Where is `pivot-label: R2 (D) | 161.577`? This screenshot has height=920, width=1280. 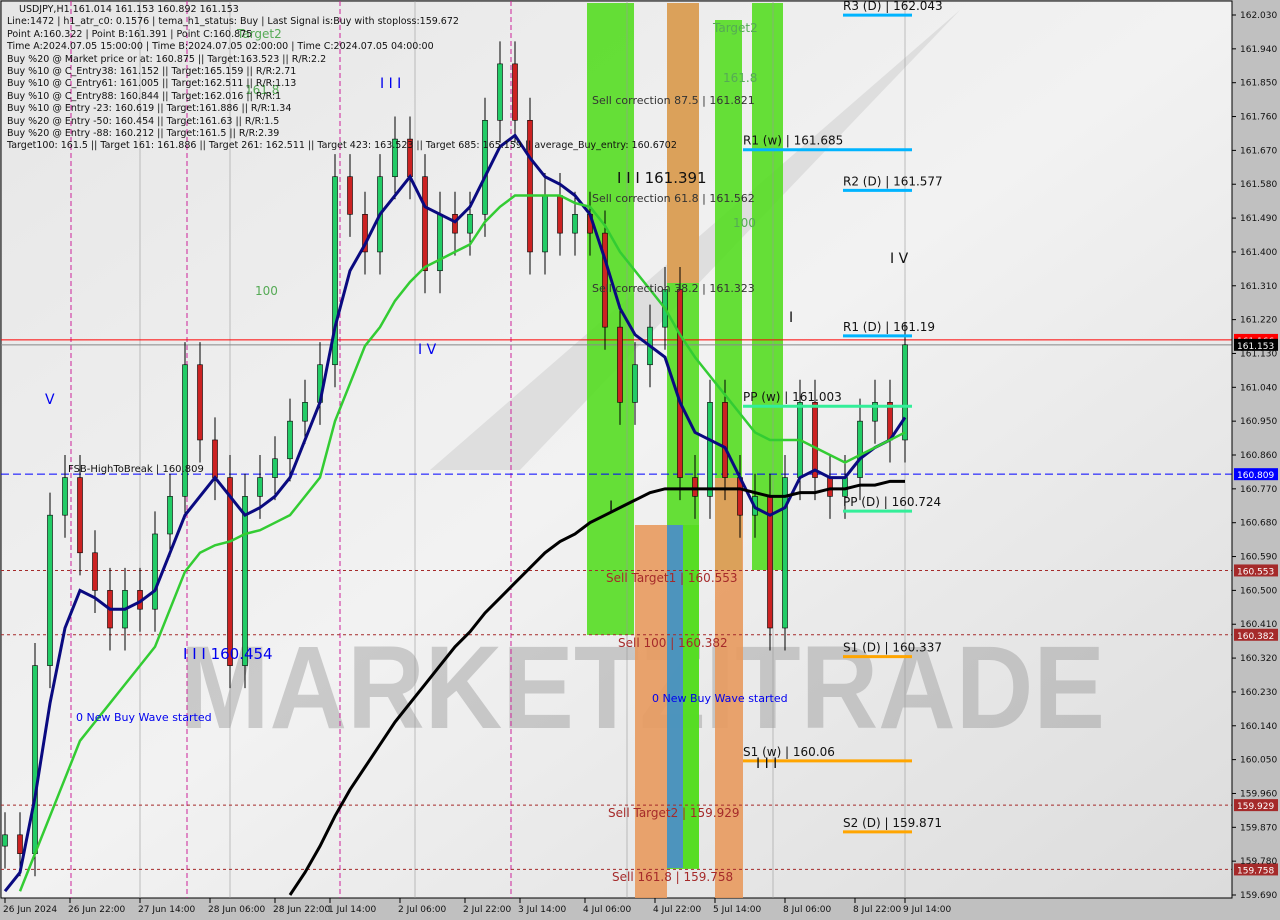
pivot-label: R2 (D) | 161.577 is located at coordinates (893, 181).